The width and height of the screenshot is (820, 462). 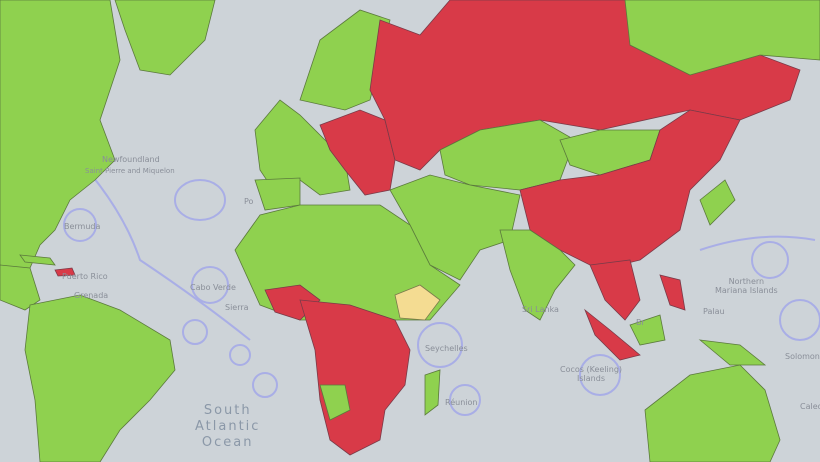 I want to click on greenland, so click(x=165, y=38).